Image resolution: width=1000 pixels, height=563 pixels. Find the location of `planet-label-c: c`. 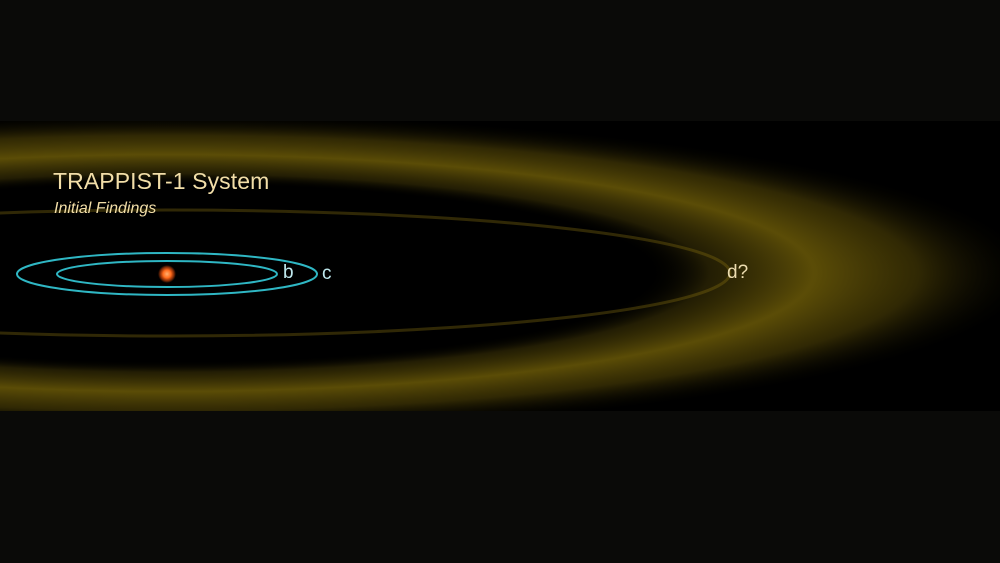

planet-label-c: c is located at coordinates (327, 273).